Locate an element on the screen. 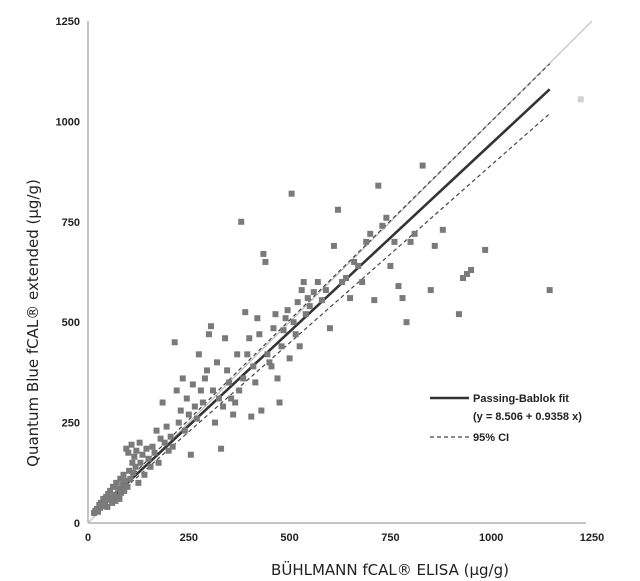  x-tick-label: 250 is located at coordinates (189, 538).